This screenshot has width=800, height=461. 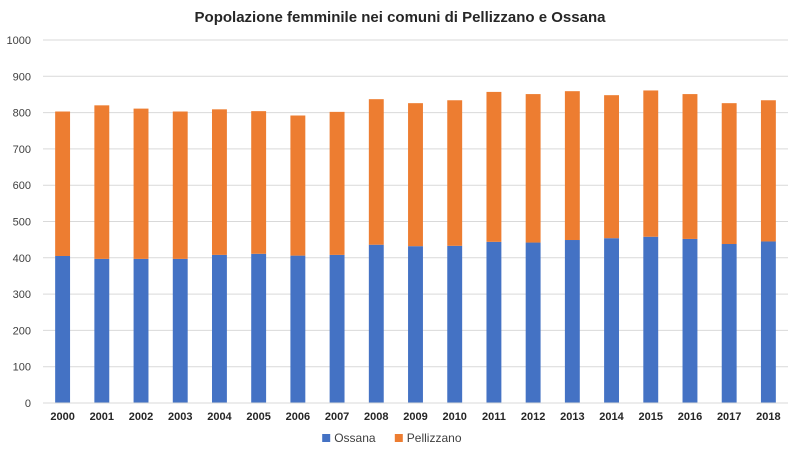 What do you see at coordinates (22, 223) in the screenshot?
I see `y-tick-label: 500` at bounding box center [22, 223].